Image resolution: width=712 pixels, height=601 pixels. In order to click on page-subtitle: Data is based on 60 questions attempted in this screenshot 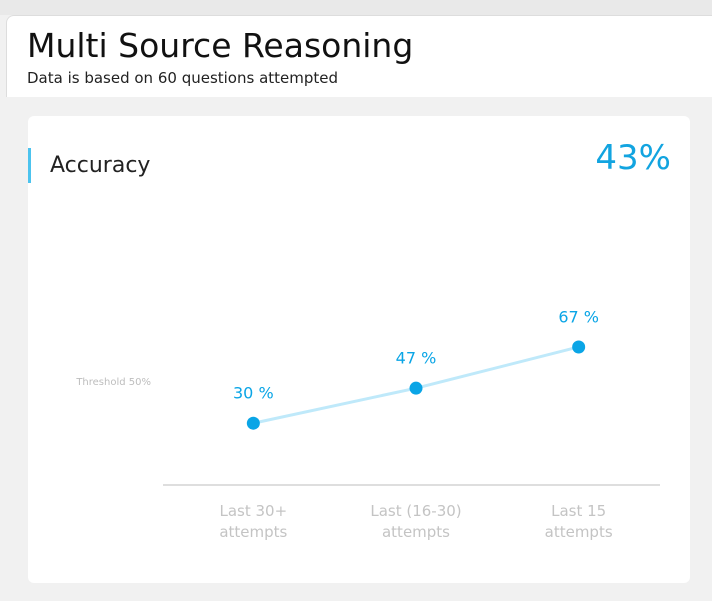, I will do `click(183, 78)`.